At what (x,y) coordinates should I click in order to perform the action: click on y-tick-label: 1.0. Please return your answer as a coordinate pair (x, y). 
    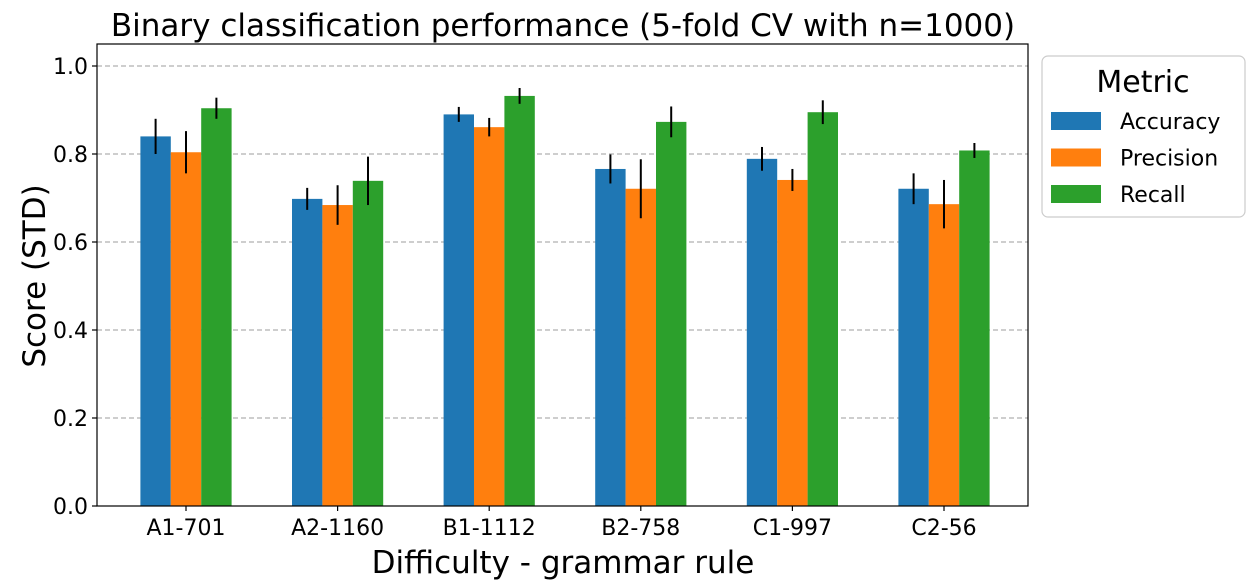
    Looking at the image, I should click on (70, 67).